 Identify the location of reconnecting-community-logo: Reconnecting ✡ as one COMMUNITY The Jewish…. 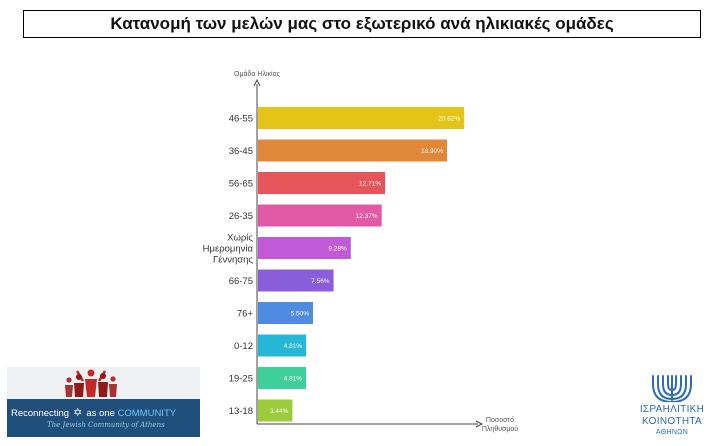
(103, 402).